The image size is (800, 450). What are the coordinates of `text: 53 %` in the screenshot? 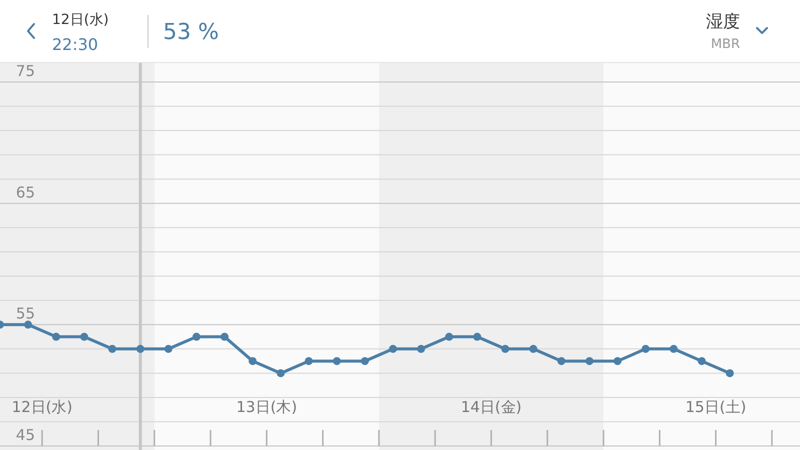 It's located at (191, 32).